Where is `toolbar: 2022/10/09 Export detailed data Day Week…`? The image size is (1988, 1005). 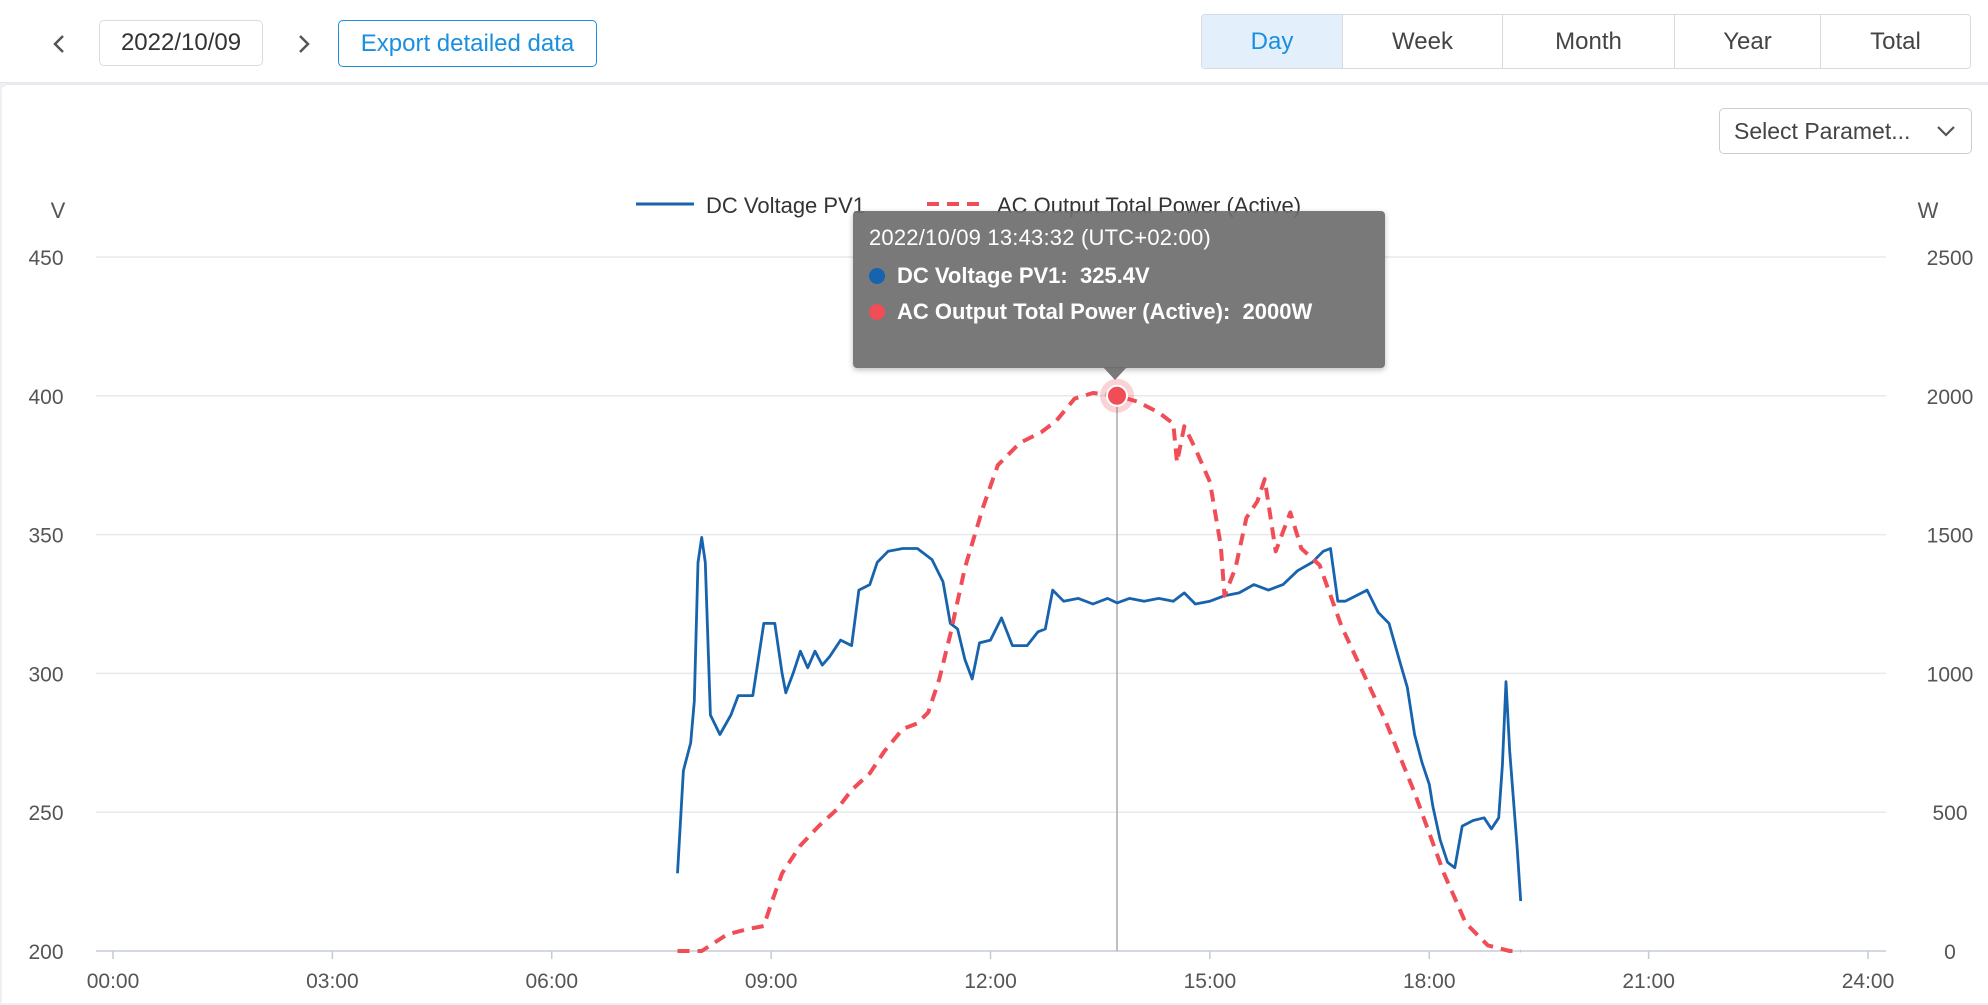 toolbar: 2022/10/09 Export detailed data Day Week… is located at coordinates (994, 41).